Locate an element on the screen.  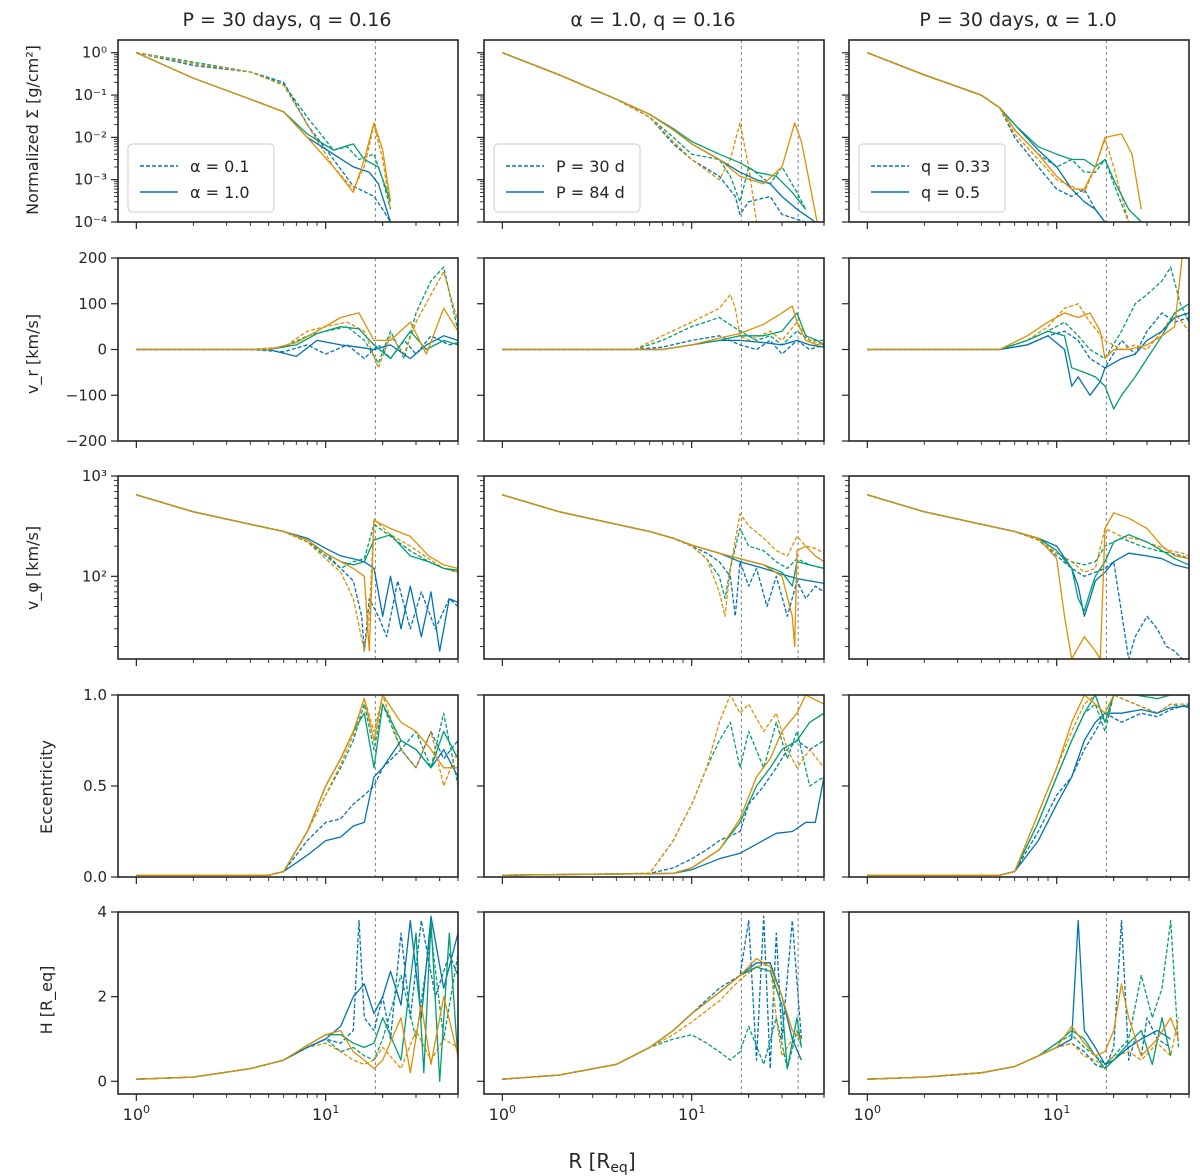
y-tick-label: 2 is located at coordinates (102, 997).